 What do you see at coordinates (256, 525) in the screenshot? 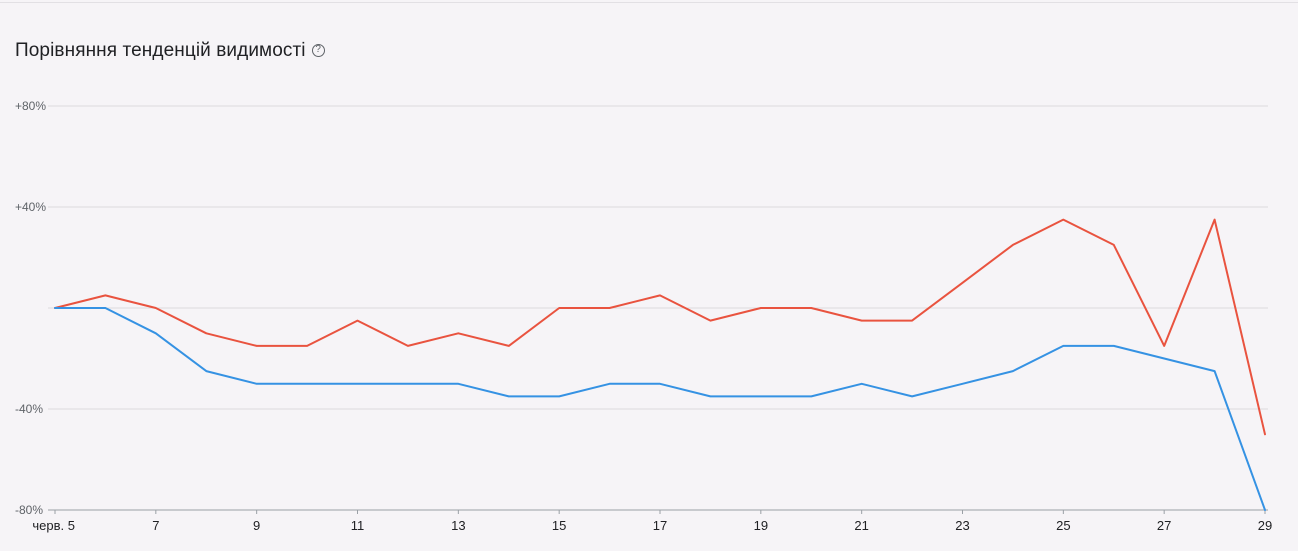
I see `x-tick-label: 9` at bounding box center [256, 525].